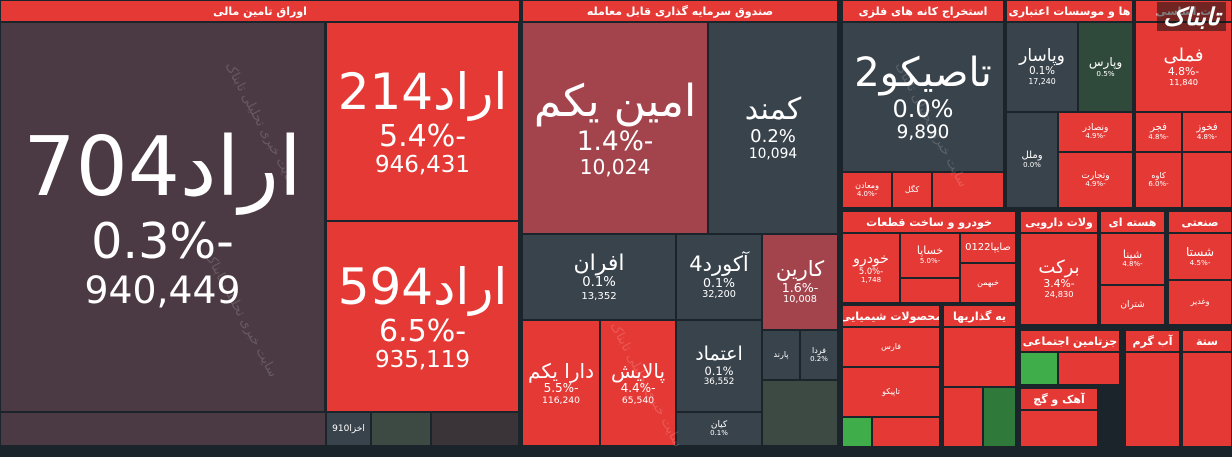 This screenshot has height=457, width=1232. I want to click on stock-name: فردا, so click(819, 350).